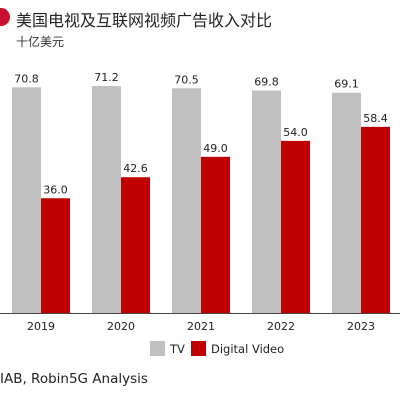 The image size is (400, 400). I want to click on value-label-tv-2020: 71.2, so click(106, 77).